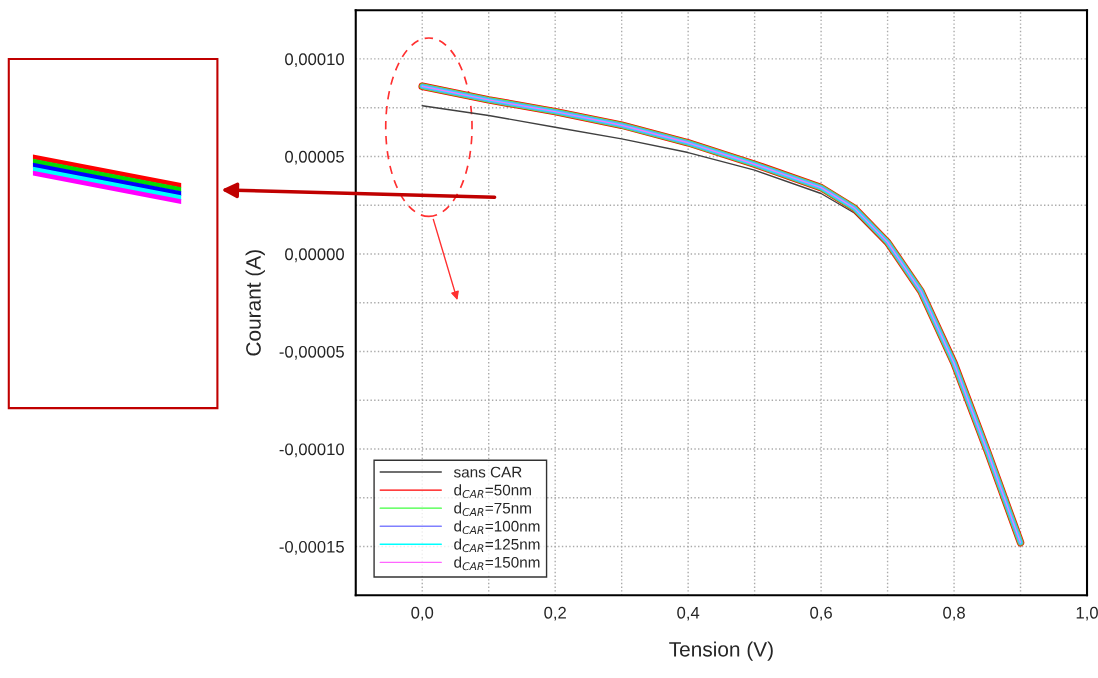 Image resolution: width=1098 pixels, height=678 pixels. I want to click on x-tick-label: 0,8, so click(954, 613).